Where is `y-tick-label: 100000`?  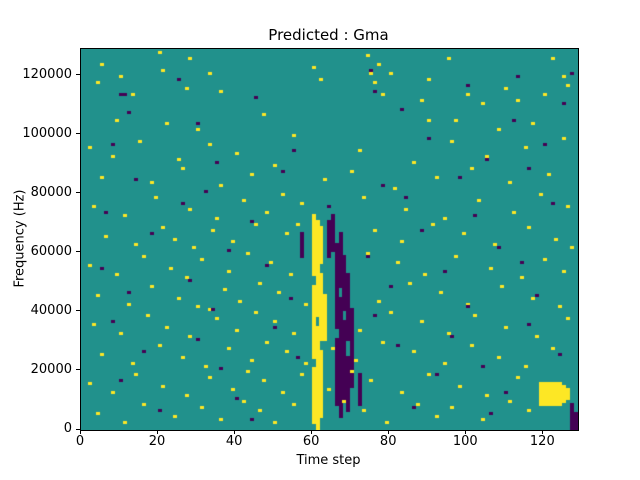
y-tick-label: 100000 is located at coordinates (47, 133).